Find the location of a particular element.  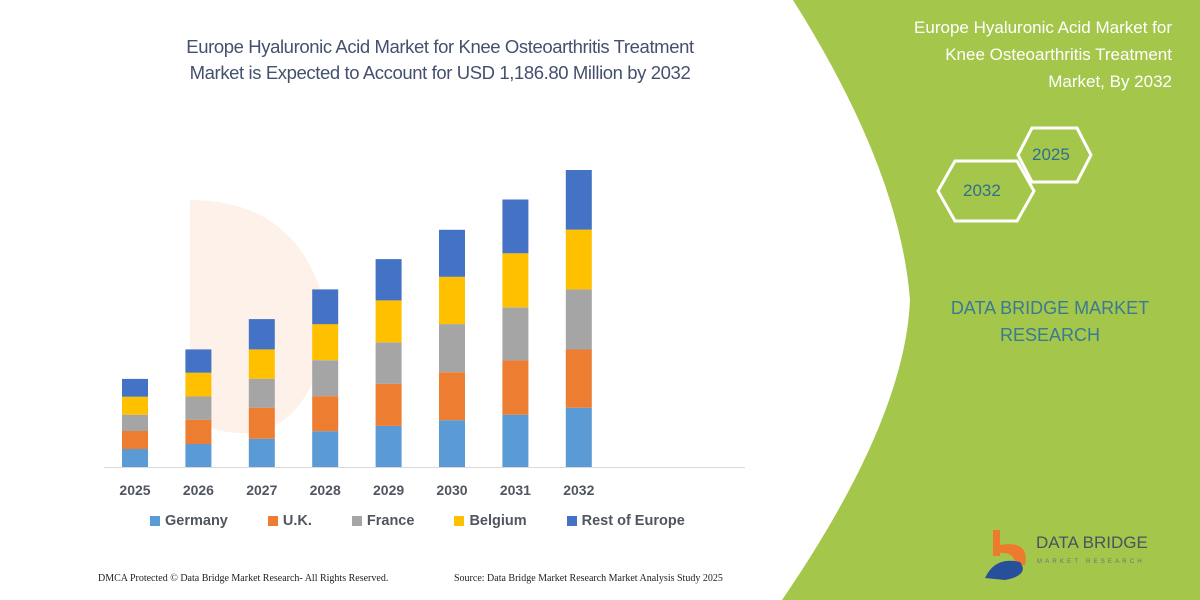

legend-label: Rest of Europe is located at coordinates (633, 521).